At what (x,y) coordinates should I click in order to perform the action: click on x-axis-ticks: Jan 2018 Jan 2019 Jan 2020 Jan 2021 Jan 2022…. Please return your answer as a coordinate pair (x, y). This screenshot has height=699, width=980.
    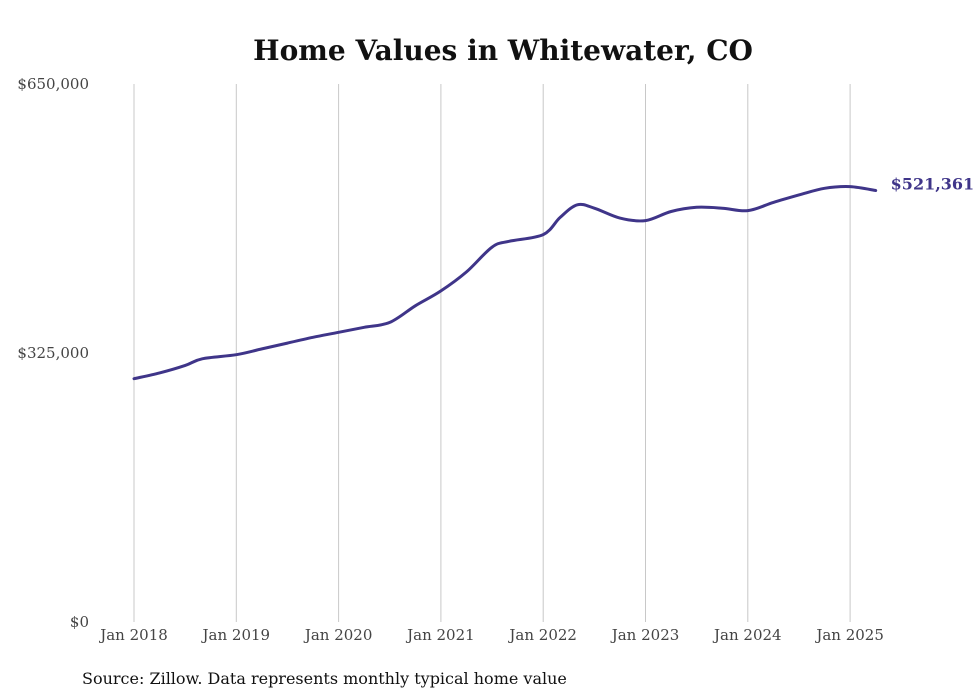
    Looking at the image, I should click on (491, 635).